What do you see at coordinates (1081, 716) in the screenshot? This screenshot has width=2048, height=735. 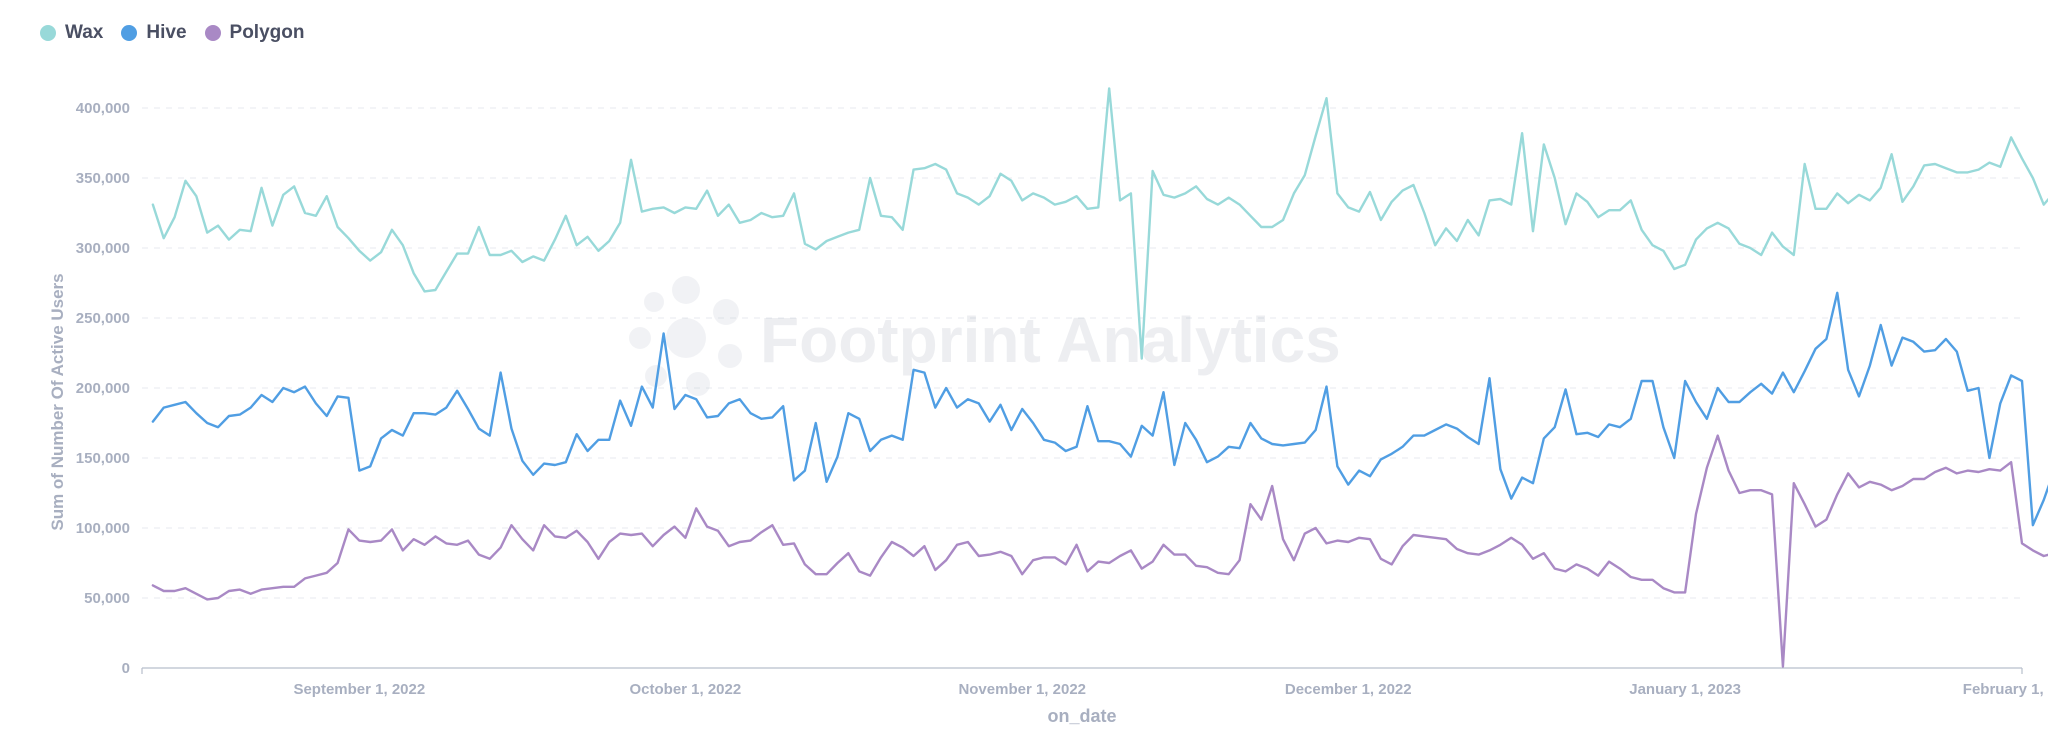 I see `x-axis-title: on_date` at bounding box center [1081, 716].